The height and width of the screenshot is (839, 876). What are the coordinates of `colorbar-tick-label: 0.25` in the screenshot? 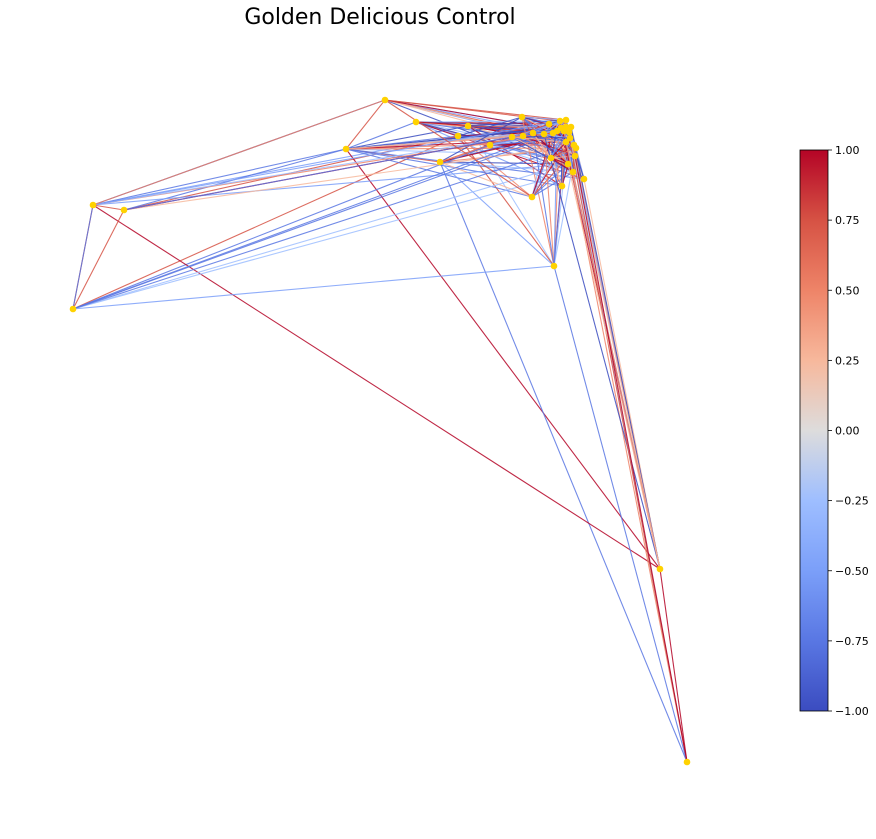 It's located at (847, 360).